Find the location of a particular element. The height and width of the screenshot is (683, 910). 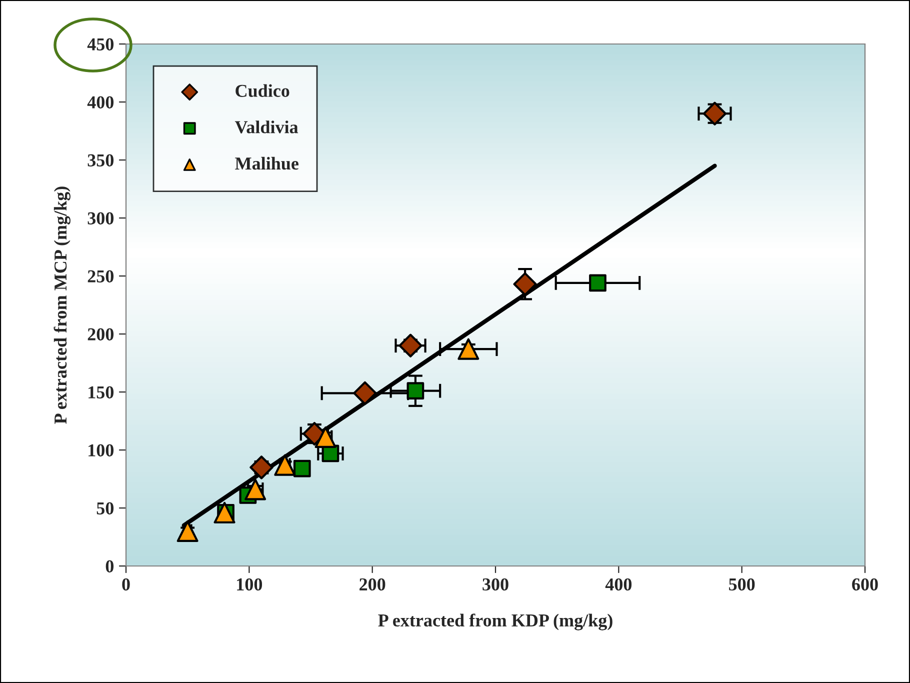

y-axis-title: P extracted from MCP (mg/kg) is located at coordinates (62, 305).